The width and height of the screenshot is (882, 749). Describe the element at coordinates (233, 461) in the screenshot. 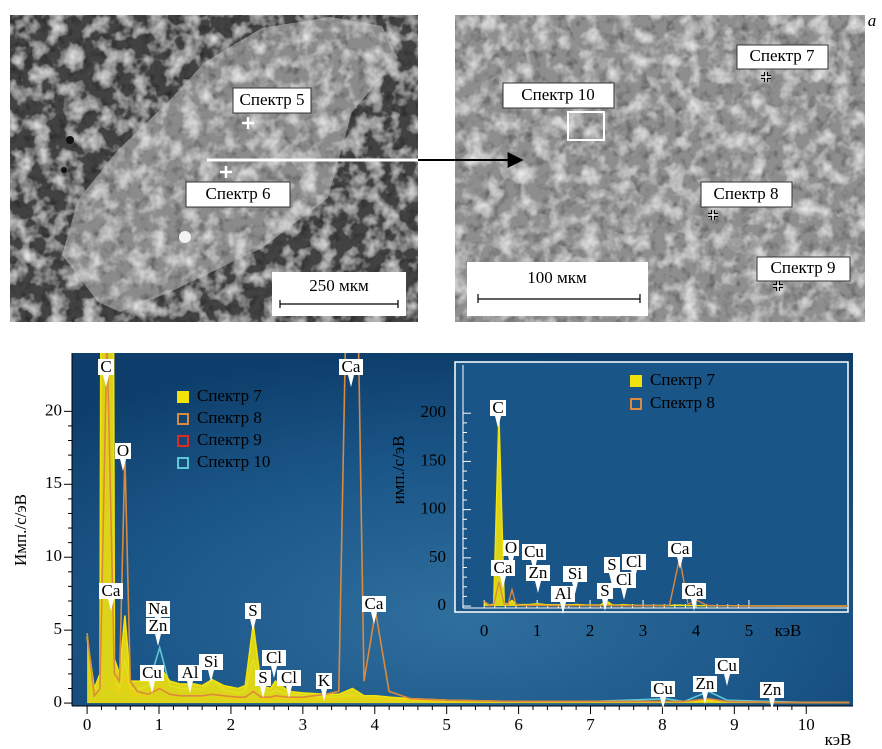

I see `legend-label: Спектр 10` at that location.